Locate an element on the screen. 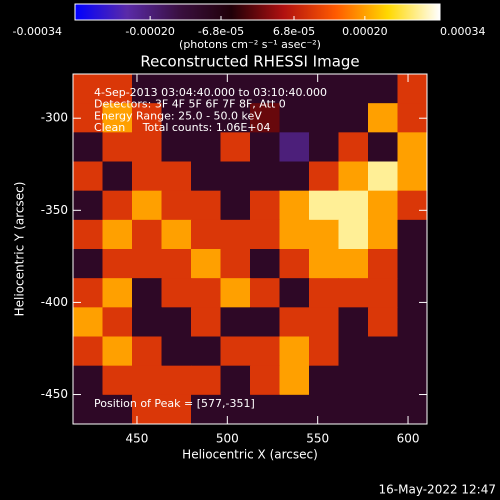  chart-title: Reconstructed RHESSI Image is located at coordinates (249, 62).